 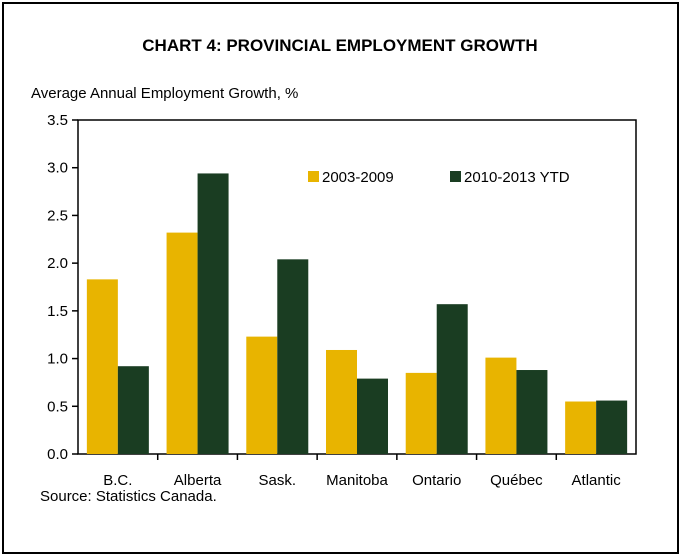 I want to click on x-tick-label: Manitoba, so click(x=357, y=480).